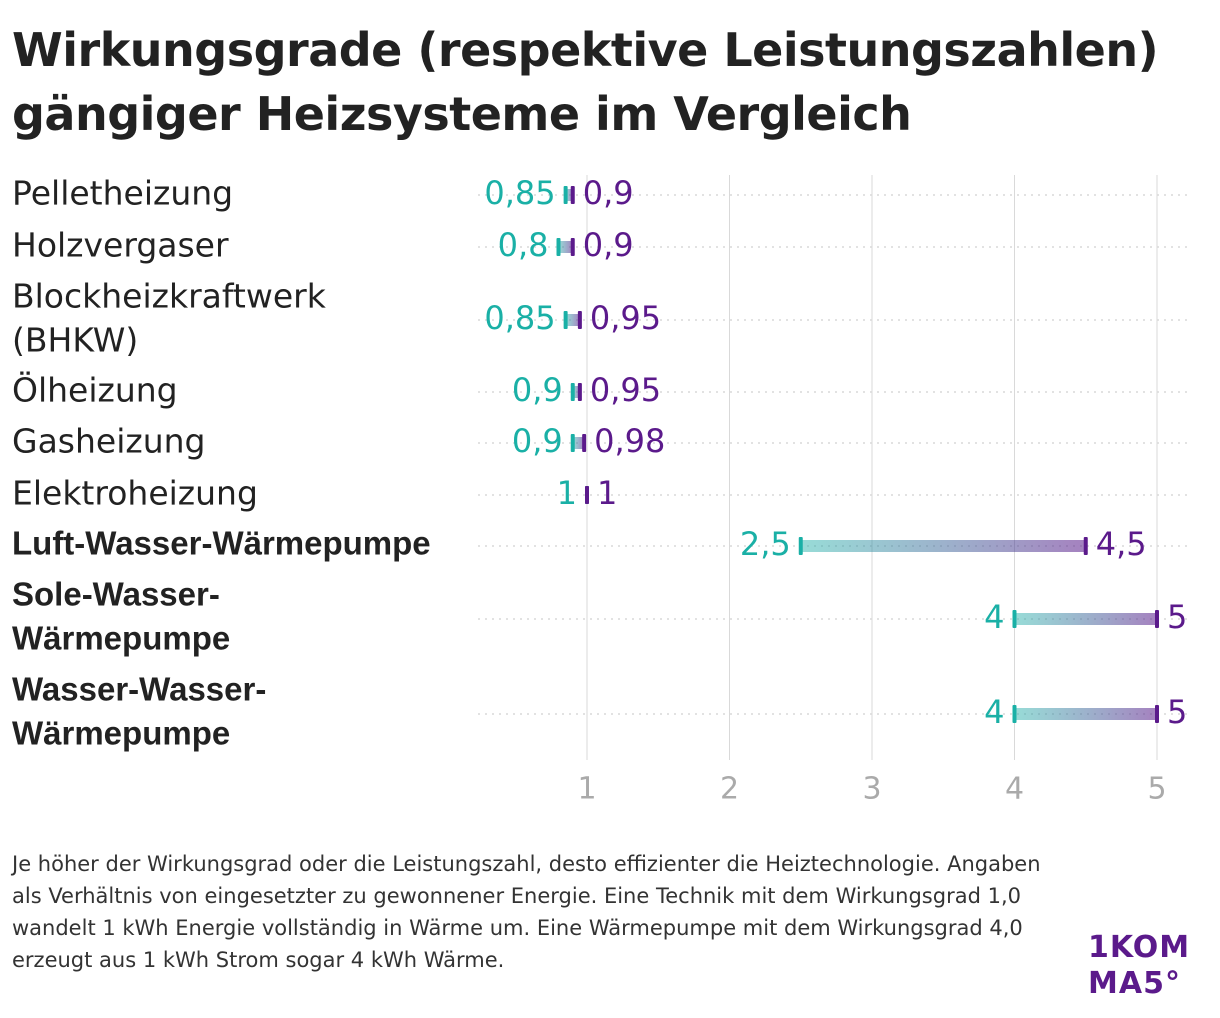 The image size is (1220, 1018). Describe the element at coordinates (629, 441) in the screenshot. I see `max-value-label: 0,98` at that location.